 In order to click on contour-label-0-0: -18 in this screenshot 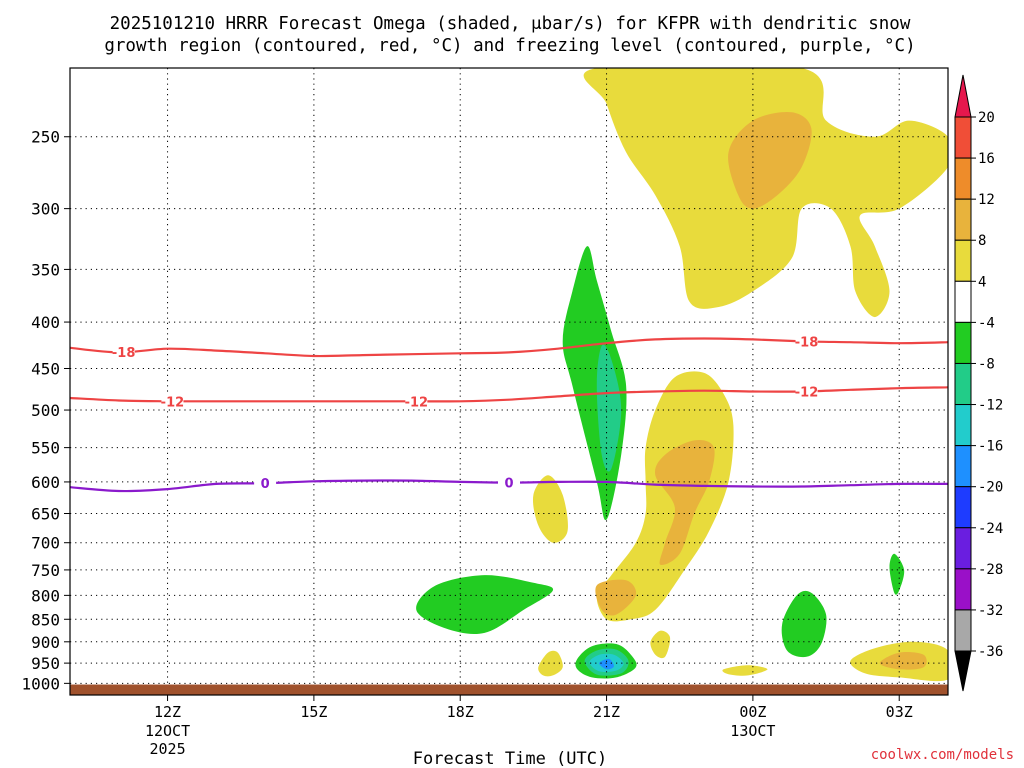, I will do `click(124, 353)`.